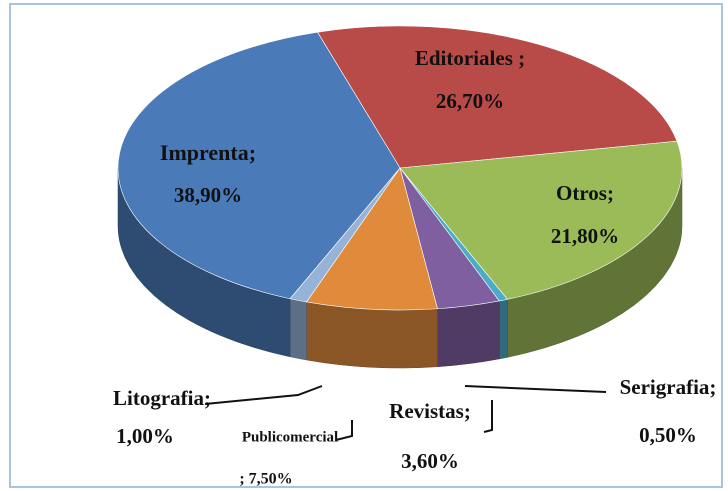 The image size is (728, 491). Describe the element at coordinates (430, 411) in the screenshot. I see `slice-label: Revistas;` at that location.